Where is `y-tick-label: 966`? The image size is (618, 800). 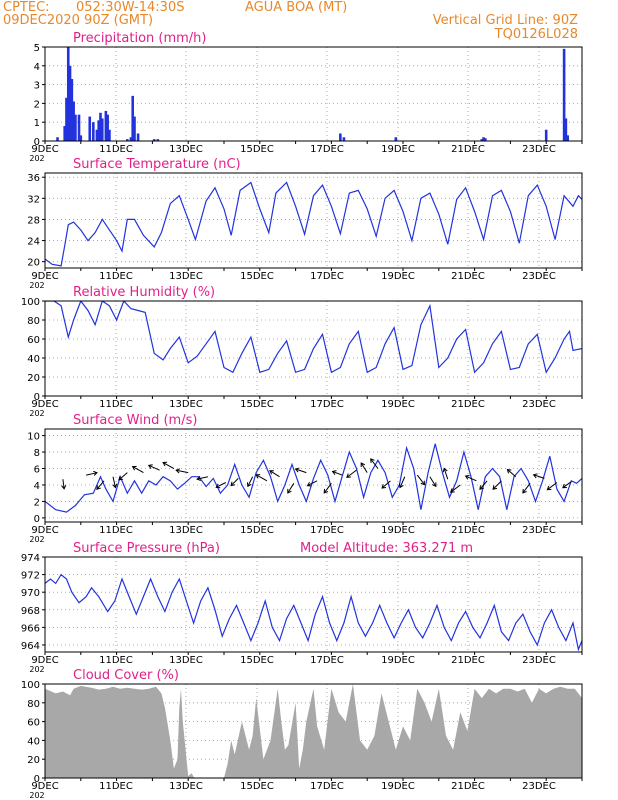 y-tick-label: 966 is located at coordinates (30, 628).